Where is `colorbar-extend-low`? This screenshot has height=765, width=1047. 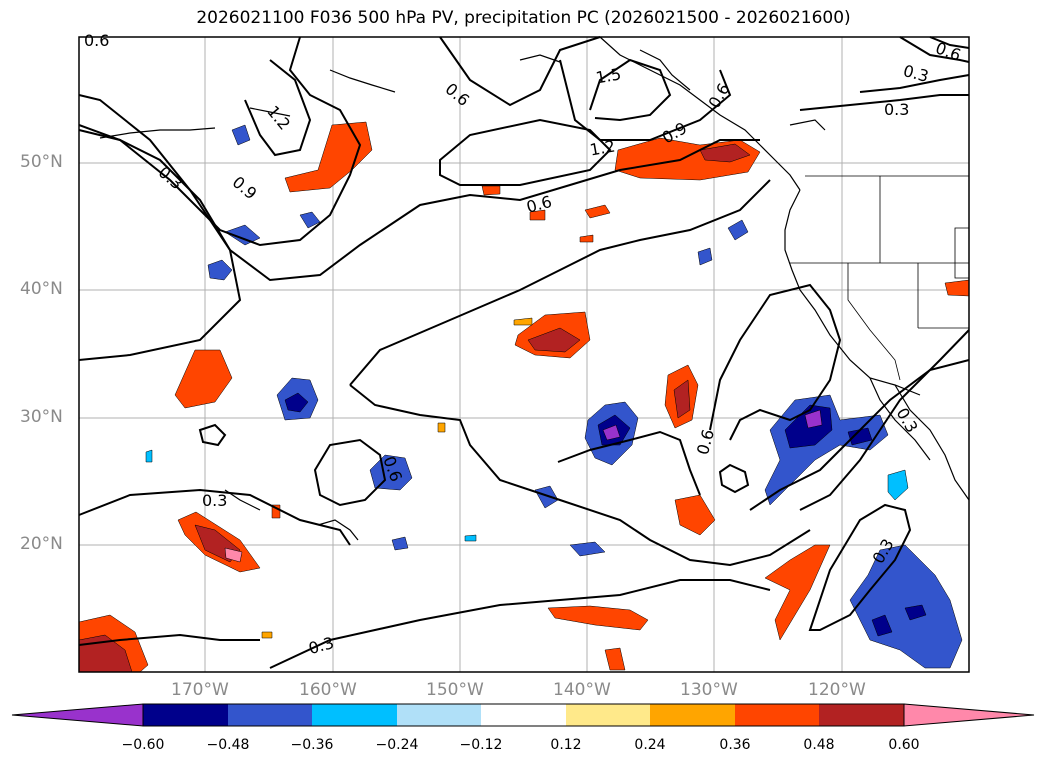 colorbar-extend-low is located at coordinates (77, 715).